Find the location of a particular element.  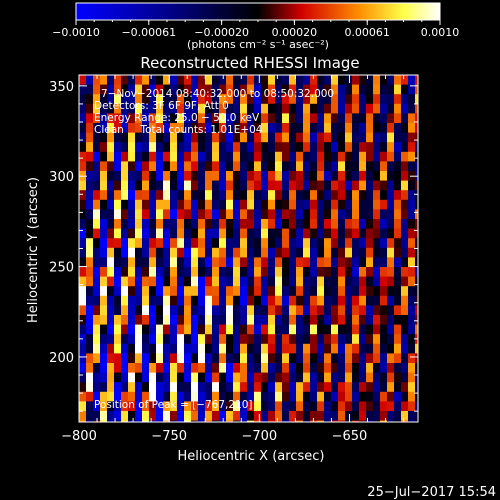

colorbar-tick-label: 0.00020 is located at coordinates (295, 32).